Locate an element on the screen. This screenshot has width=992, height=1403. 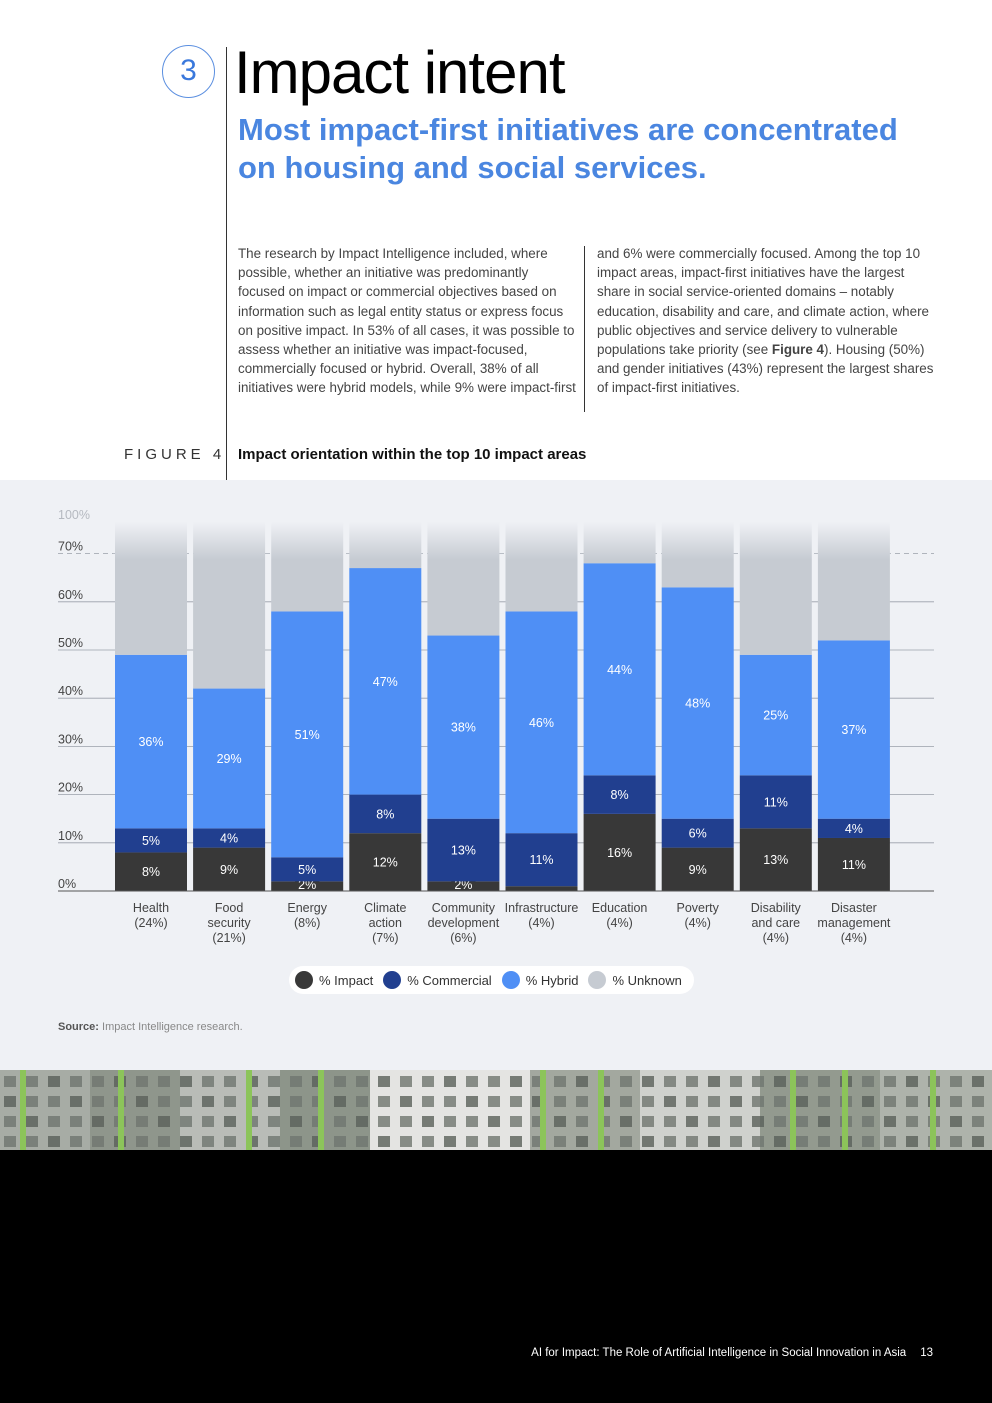
y-tick-label-10: 10% is located at coordinates (70, 836).